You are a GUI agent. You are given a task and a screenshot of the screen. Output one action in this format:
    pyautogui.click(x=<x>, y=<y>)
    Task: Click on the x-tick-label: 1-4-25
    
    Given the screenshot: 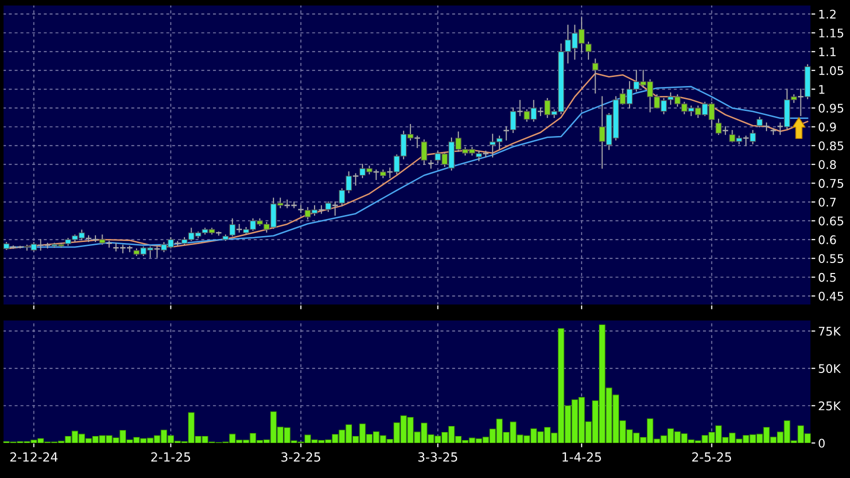 What is the action you would take?
    pyautogui.click(x=581, y=457)
    